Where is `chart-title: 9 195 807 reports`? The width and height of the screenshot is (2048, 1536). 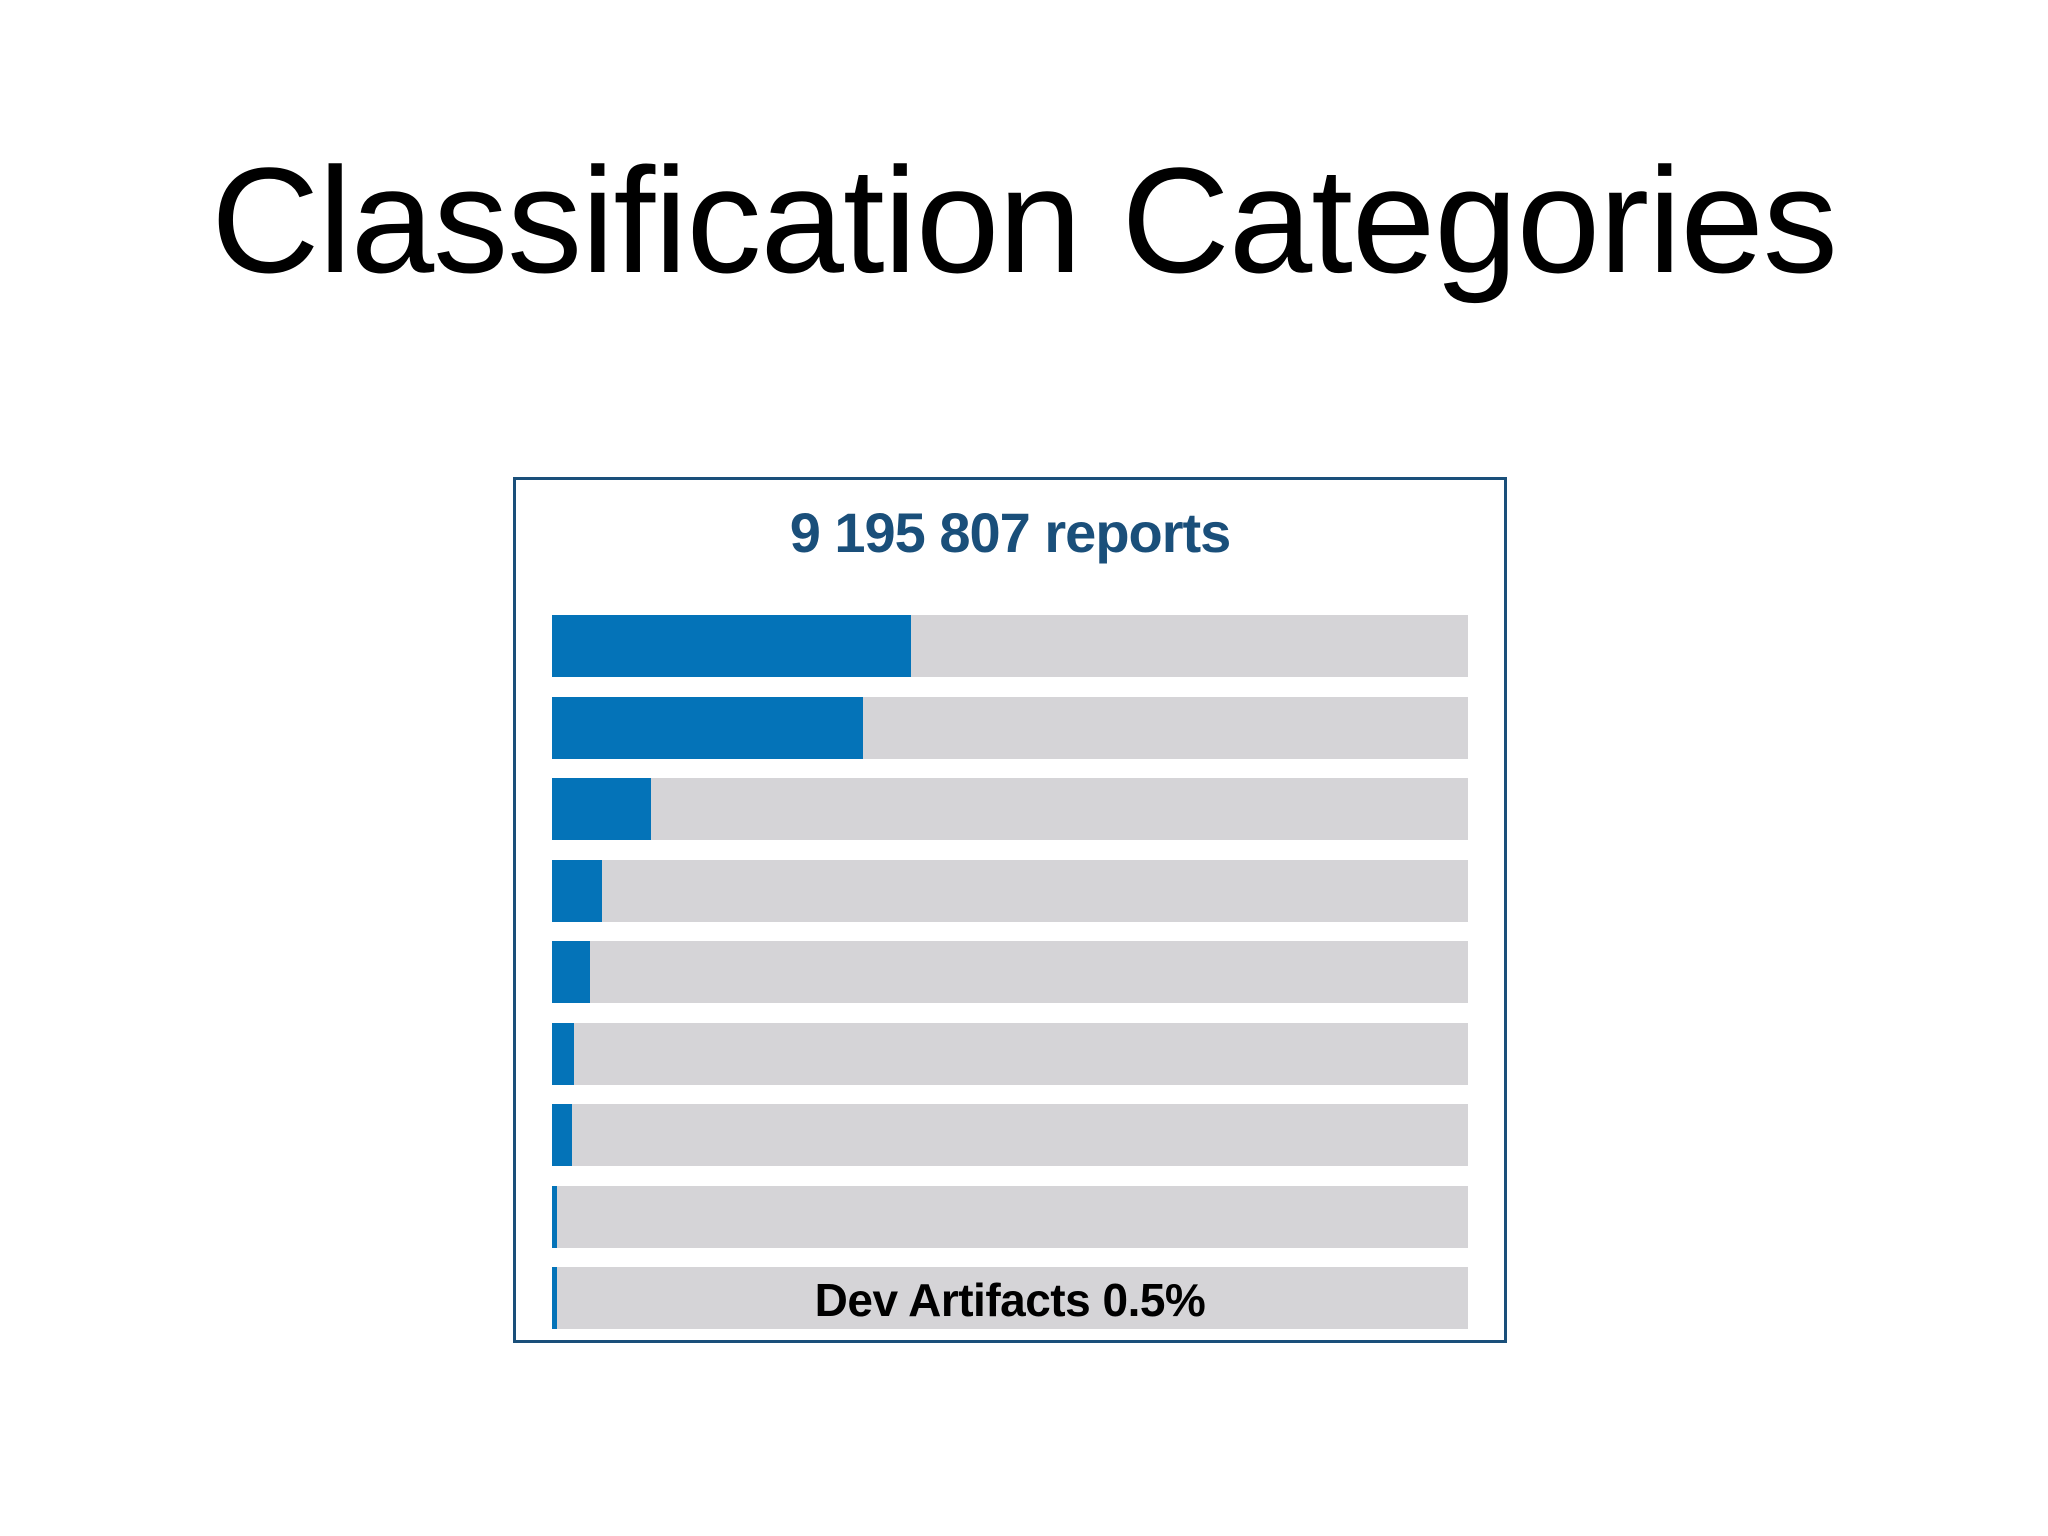 chart-title: 9 195 807 reports is located at coordinates (1010, 532).